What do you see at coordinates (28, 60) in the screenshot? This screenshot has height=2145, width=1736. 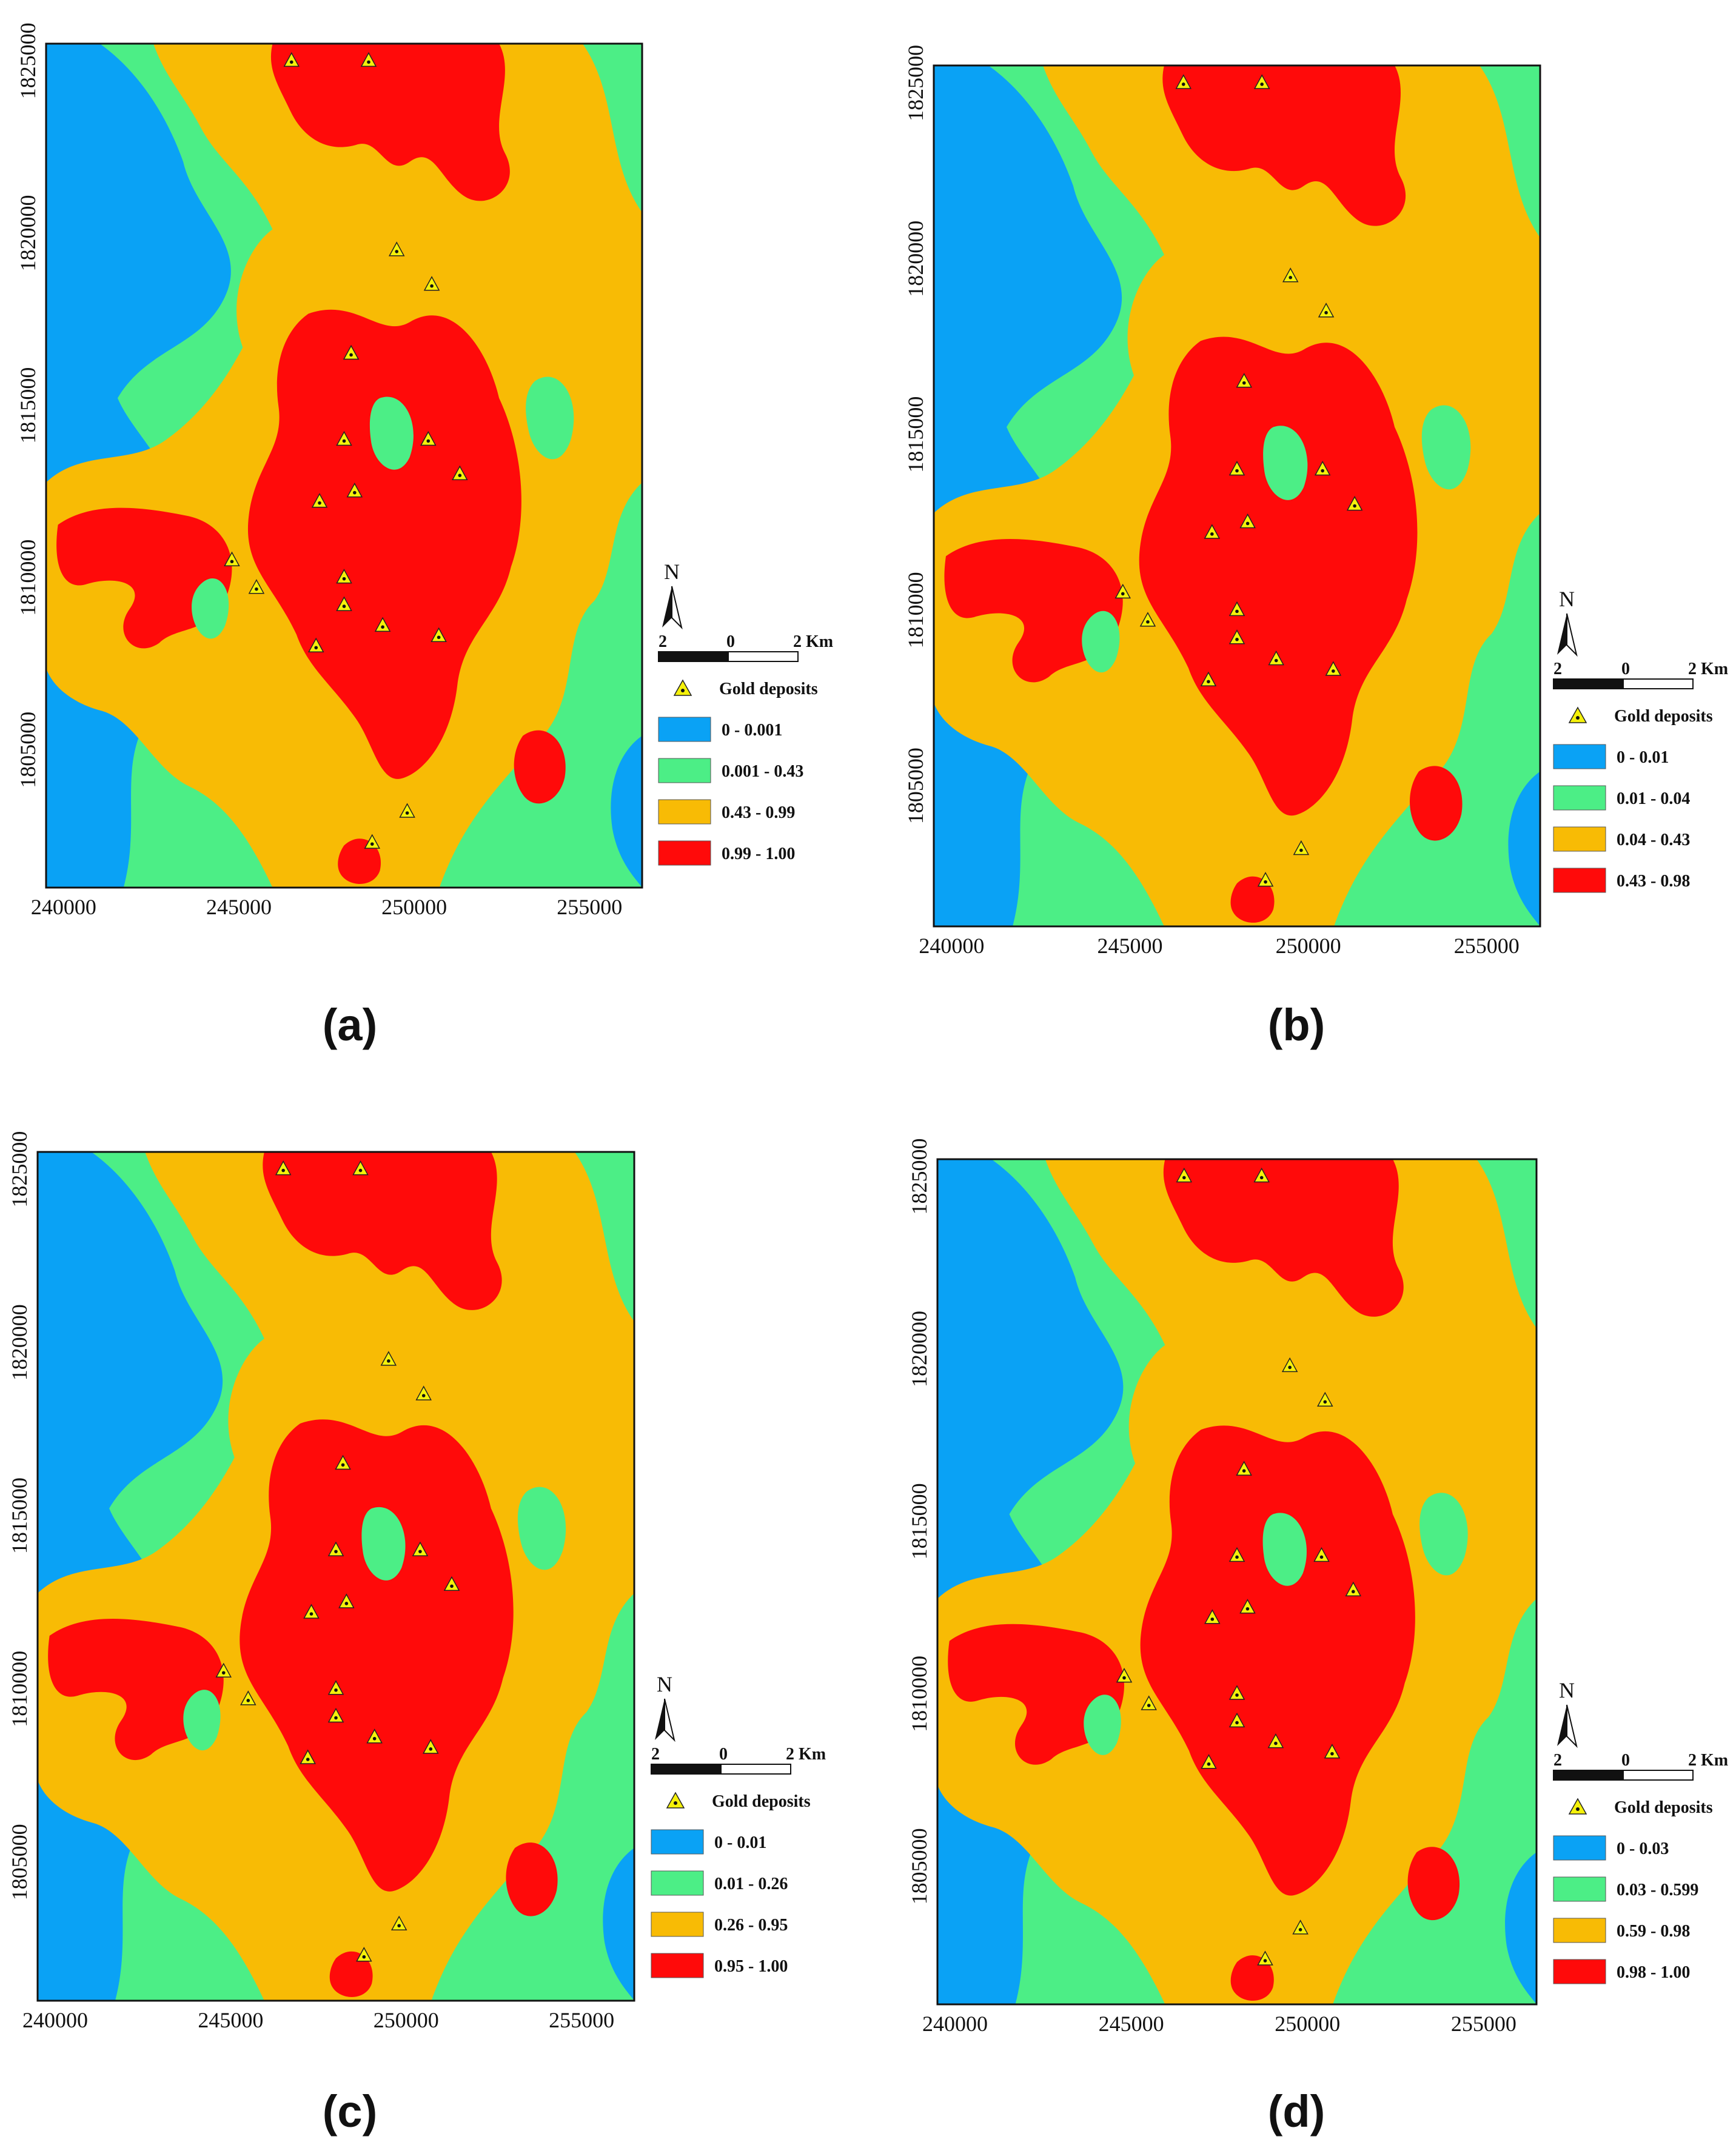 I see `y-tick-label: 1825000` at bounding box center [28, 60].